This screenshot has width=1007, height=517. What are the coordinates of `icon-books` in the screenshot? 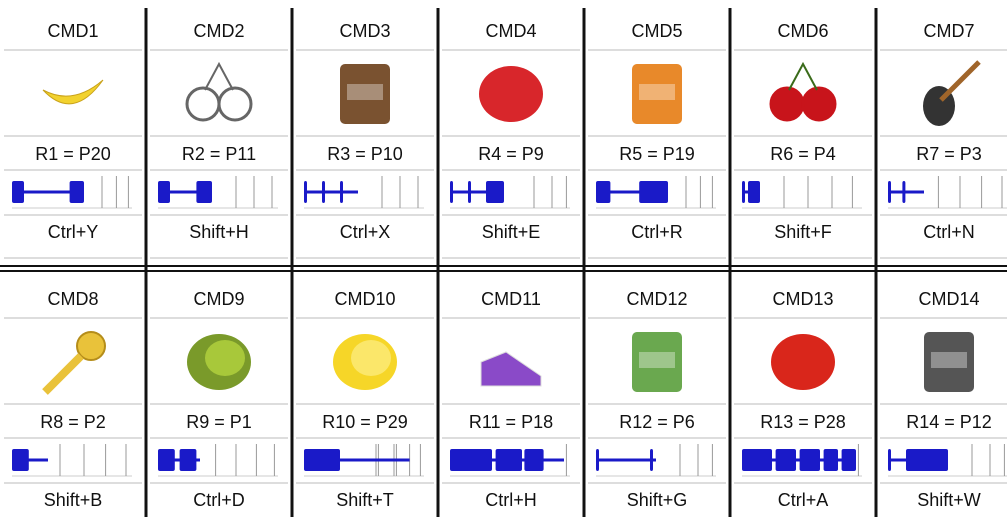 It's located at (365, 94).